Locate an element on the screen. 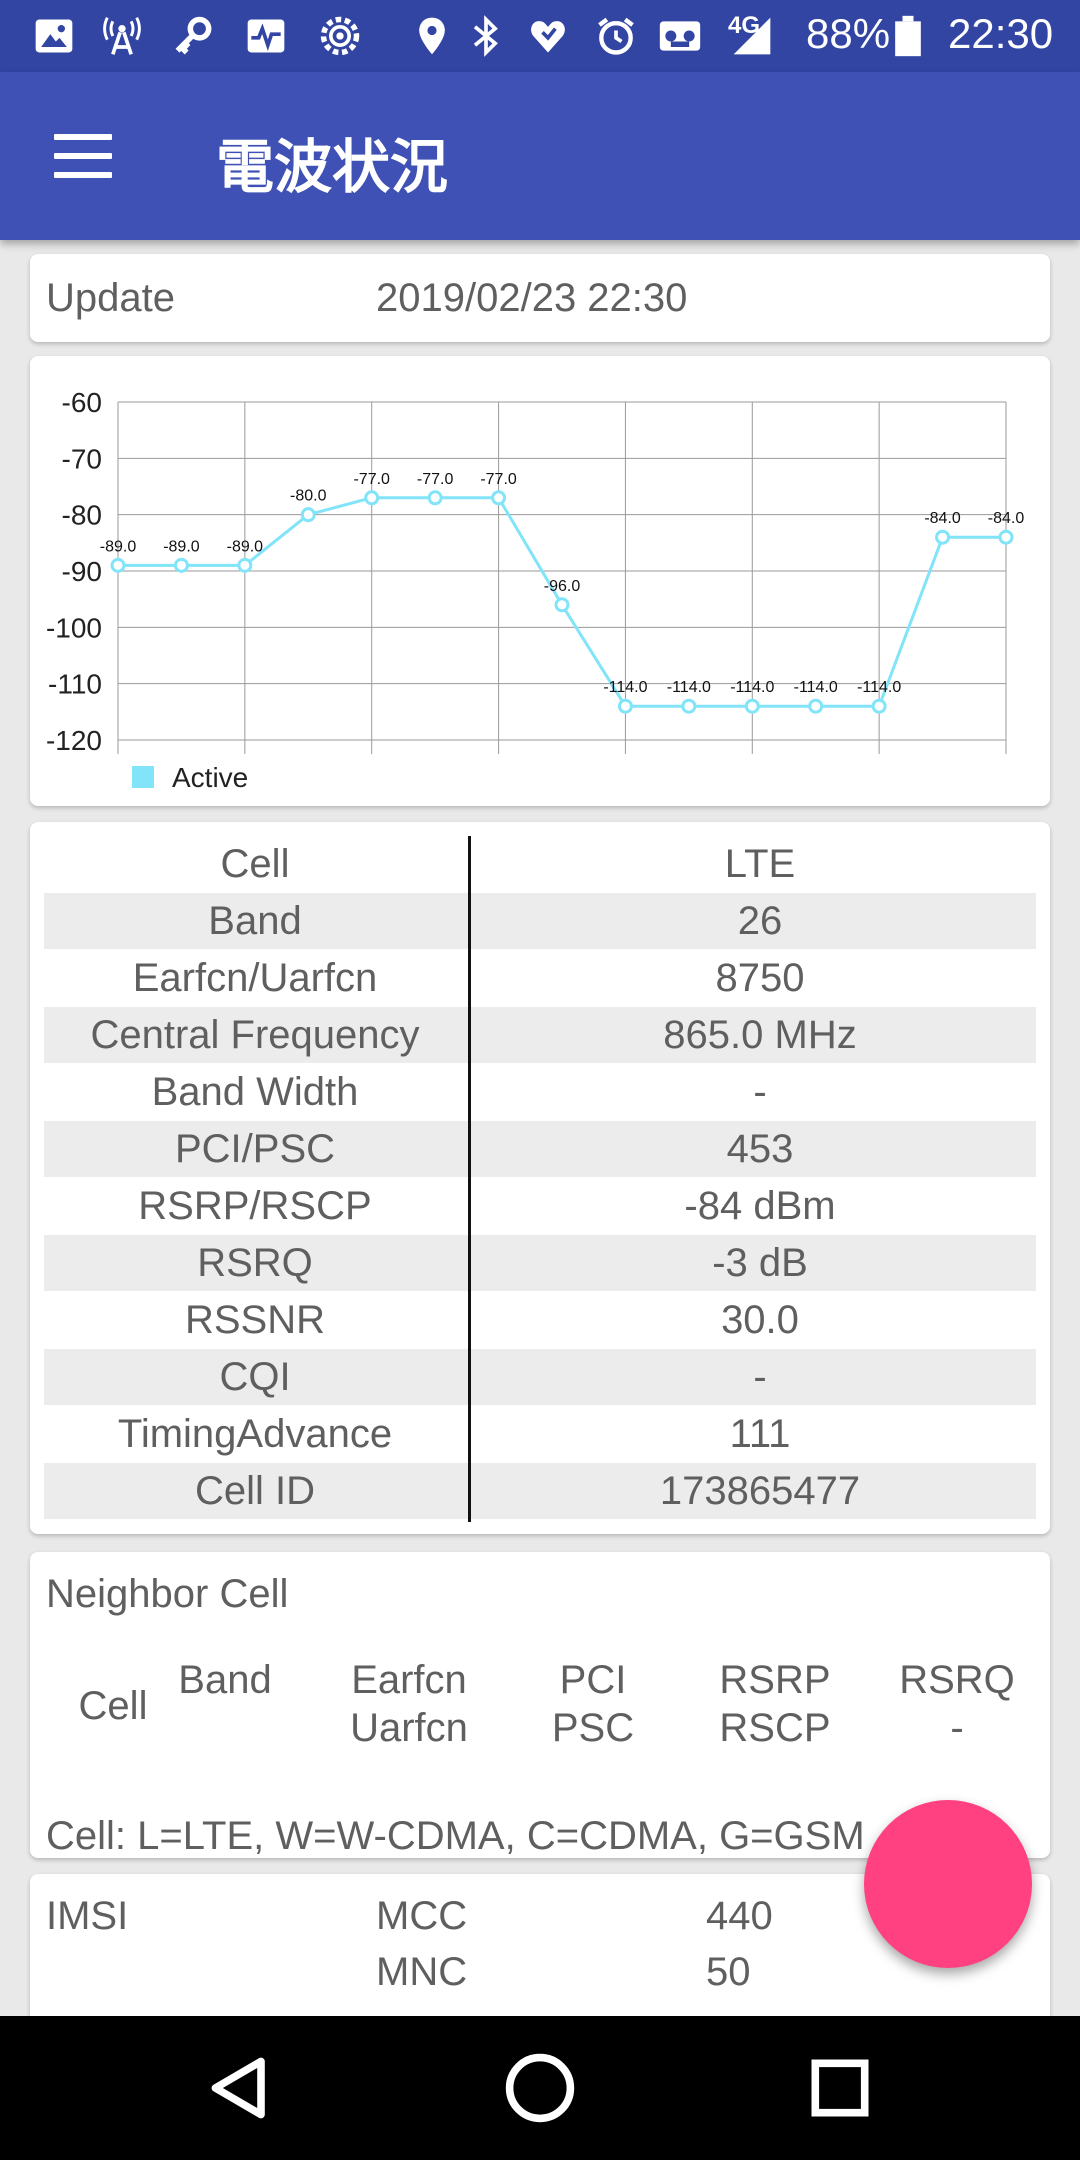 This screenshot has width=1080, height=2160. back-icon is located at coordinates (242, 2088).